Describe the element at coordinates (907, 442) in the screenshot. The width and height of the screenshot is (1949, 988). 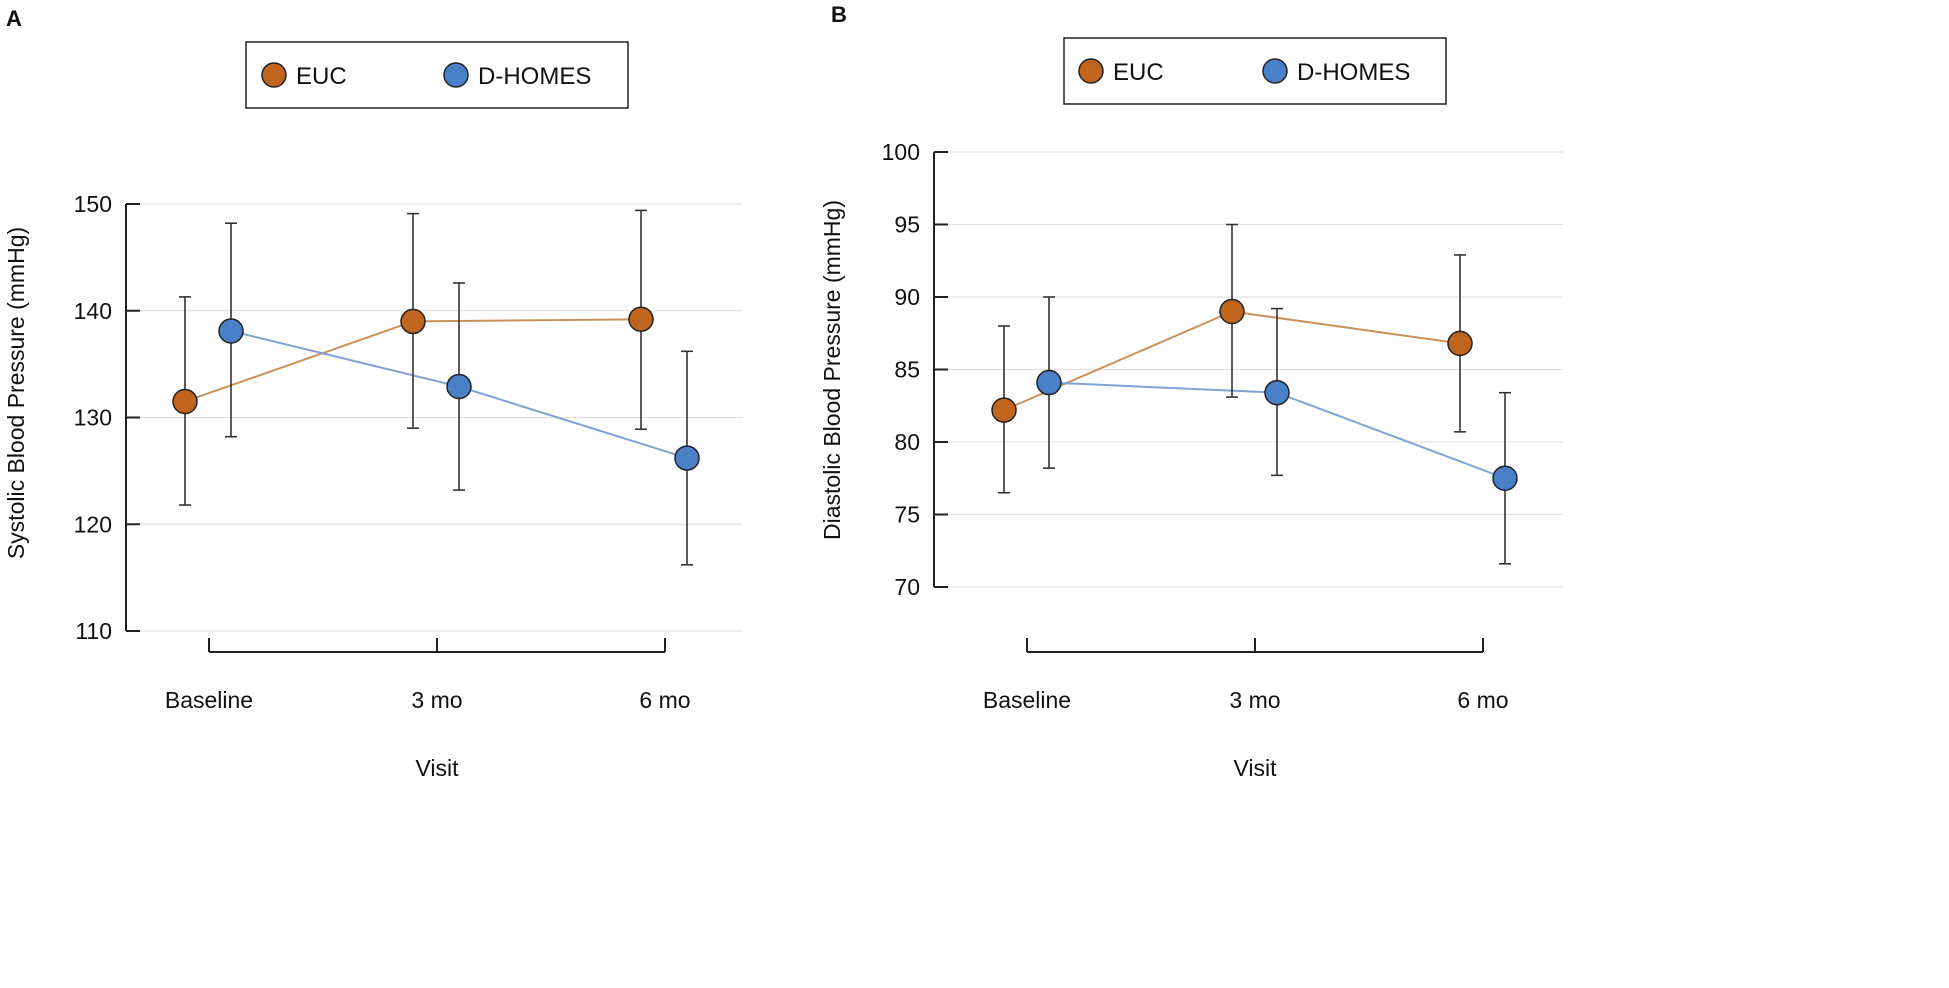
I see `y-tick-label: 80` at that location.